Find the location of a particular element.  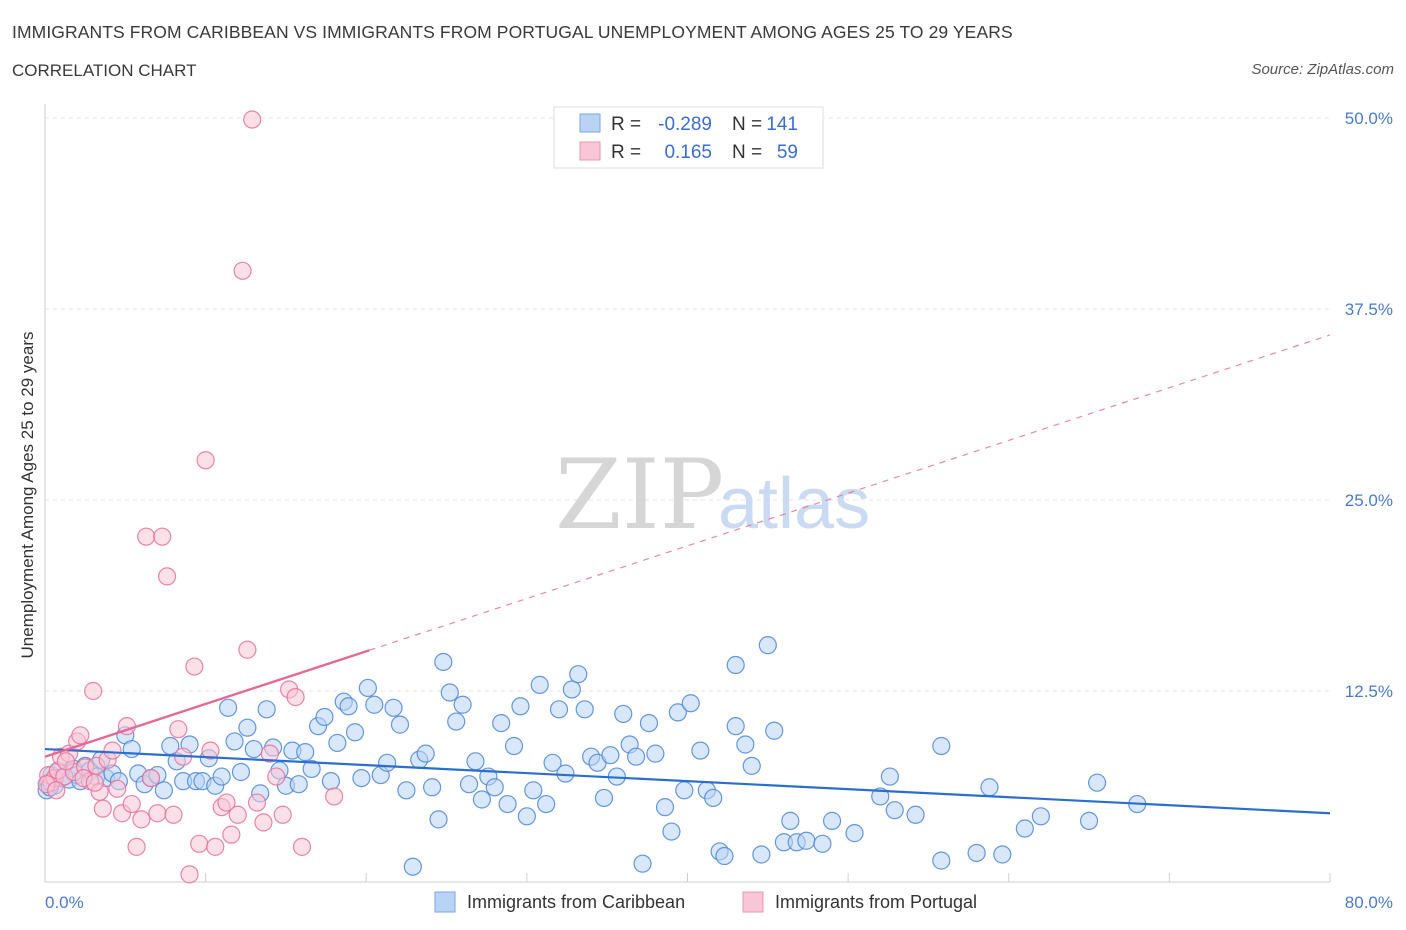

trend-line-caribbean is located at coordinates (687, 781).